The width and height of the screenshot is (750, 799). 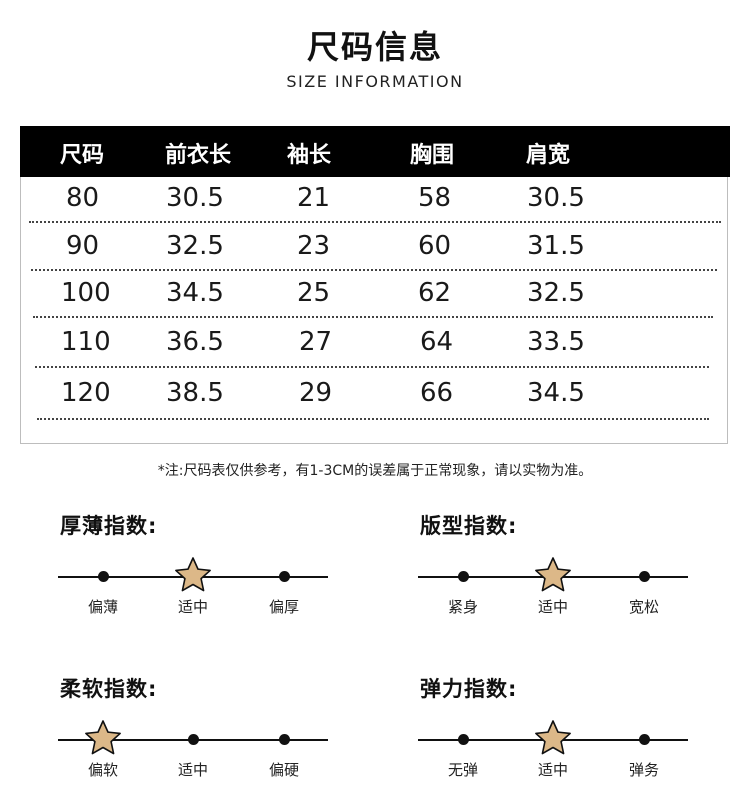 What do you see at coordinates (437, 393) in the screenshot?
I see `cell-chest: 66` at bounding box center [437, 393].